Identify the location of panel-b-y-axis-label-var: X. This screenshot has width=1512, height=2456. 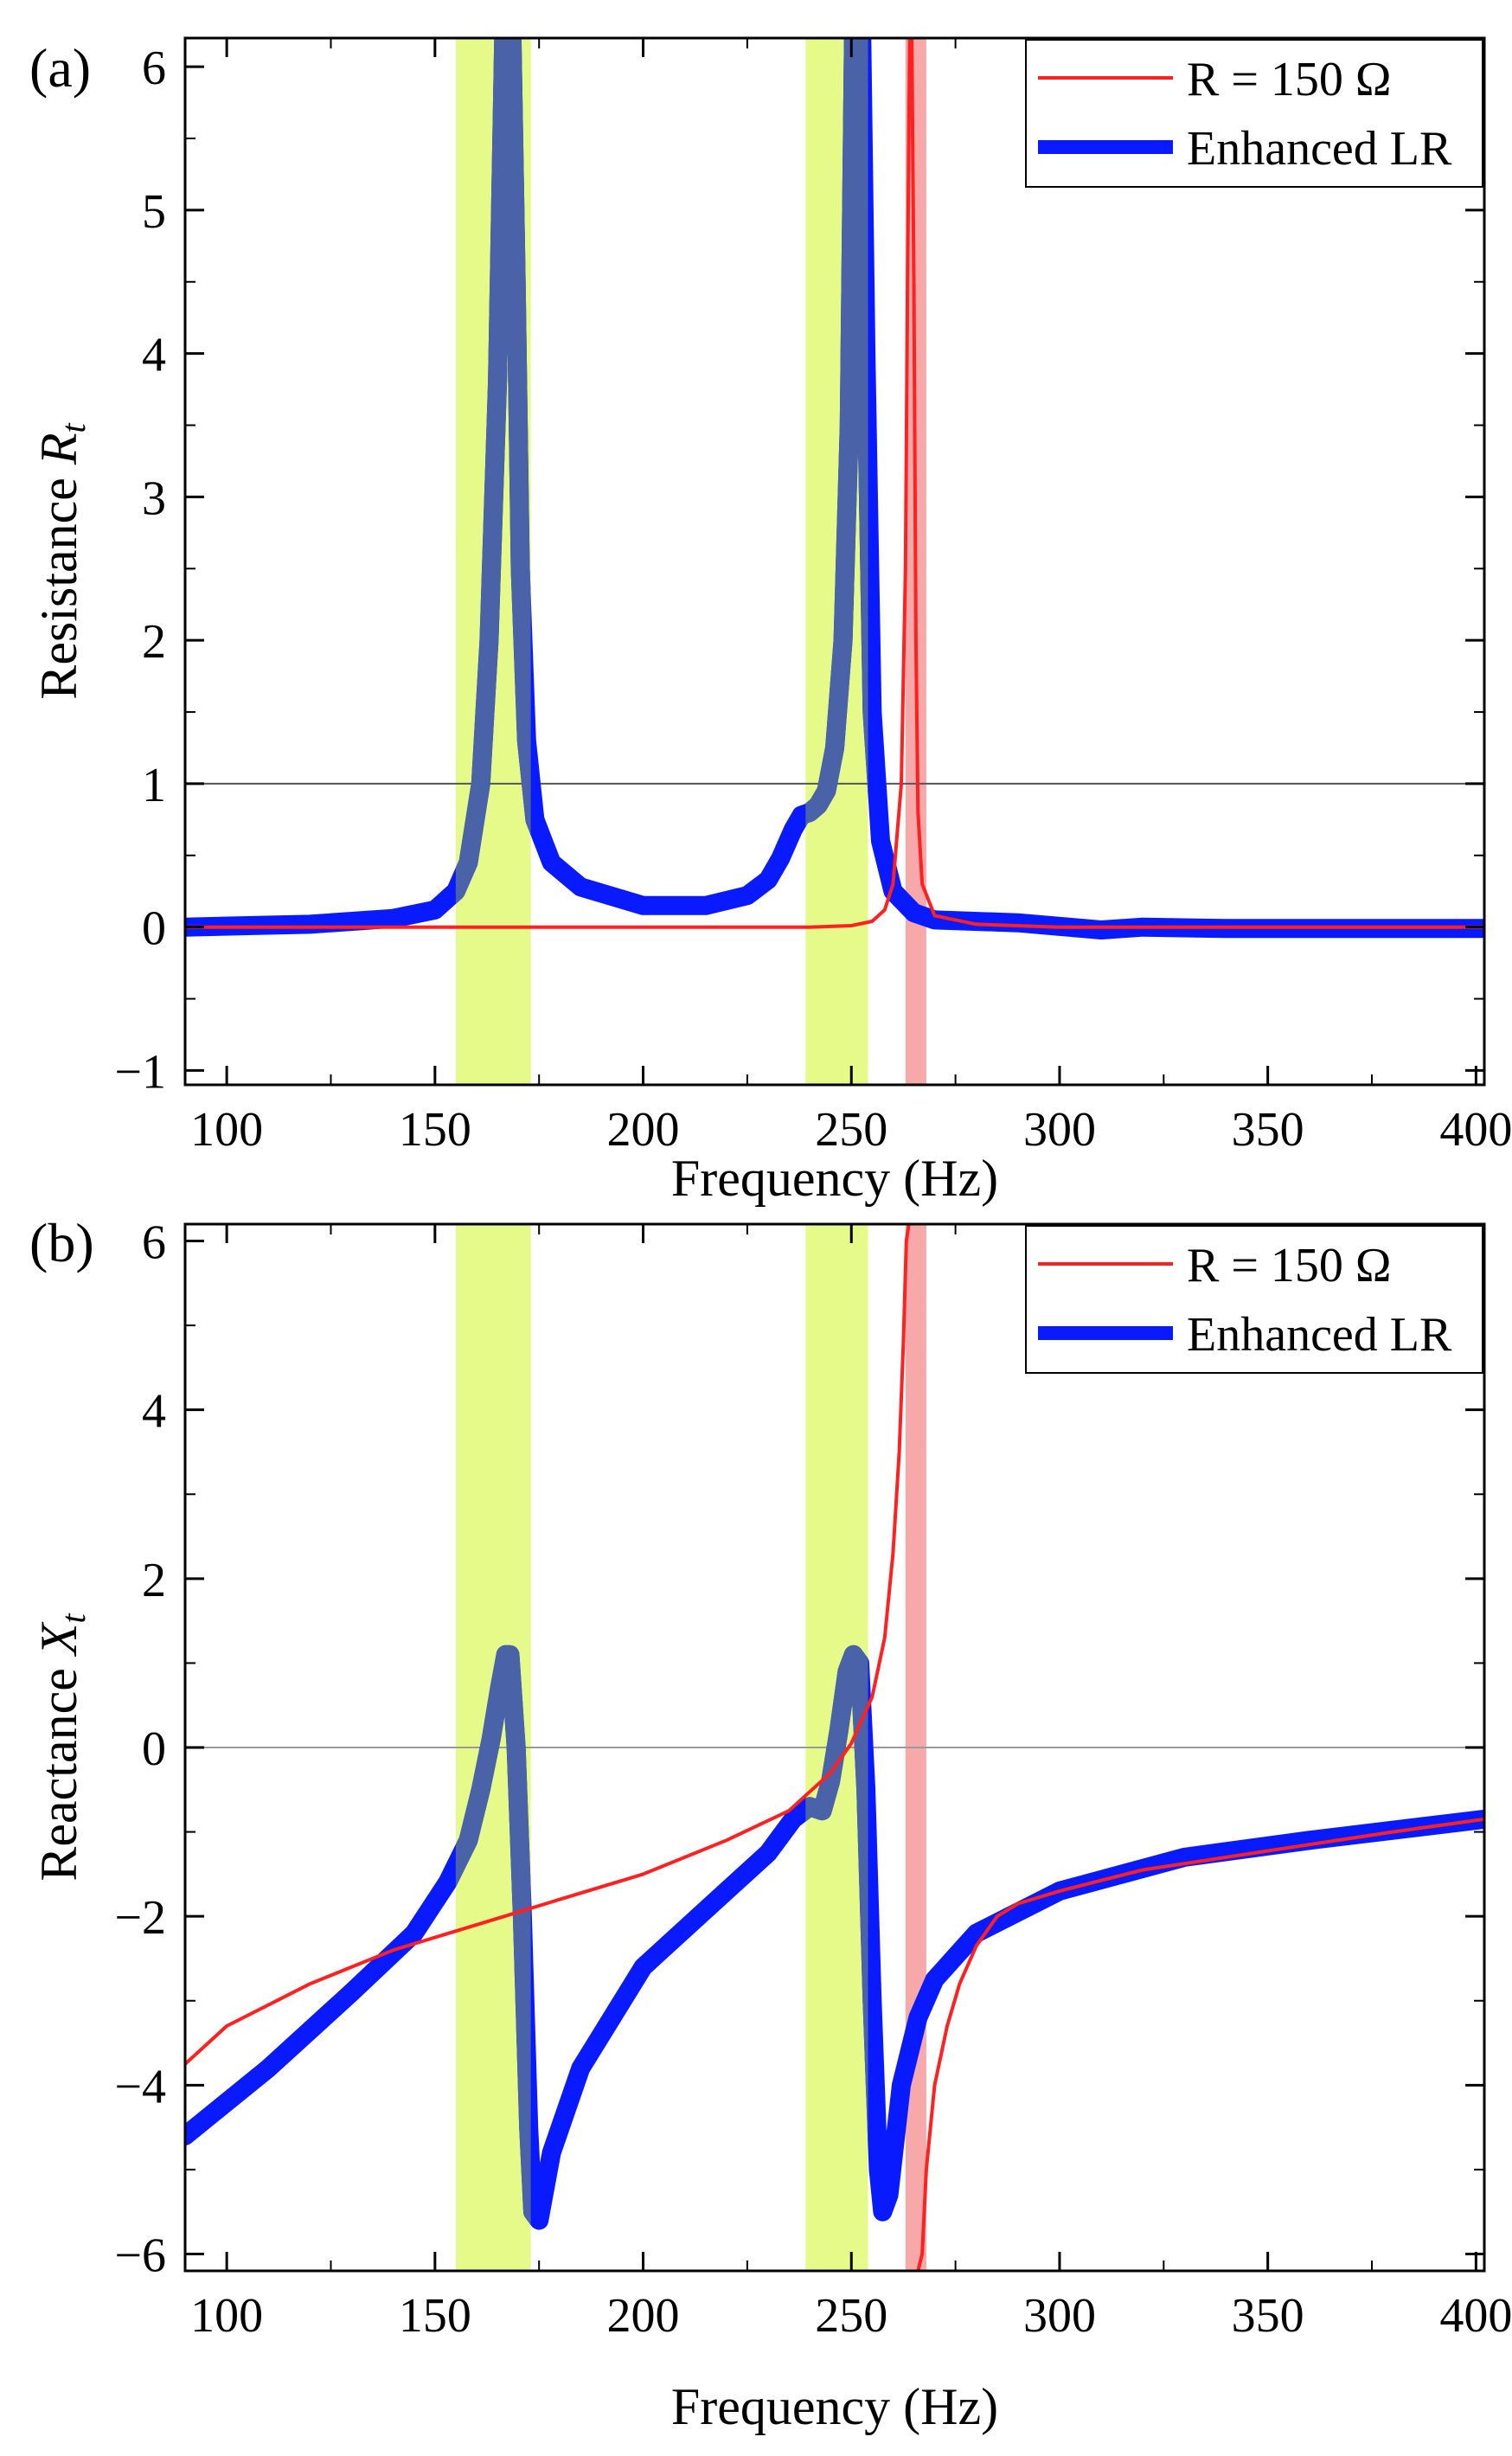
(58, 1639).